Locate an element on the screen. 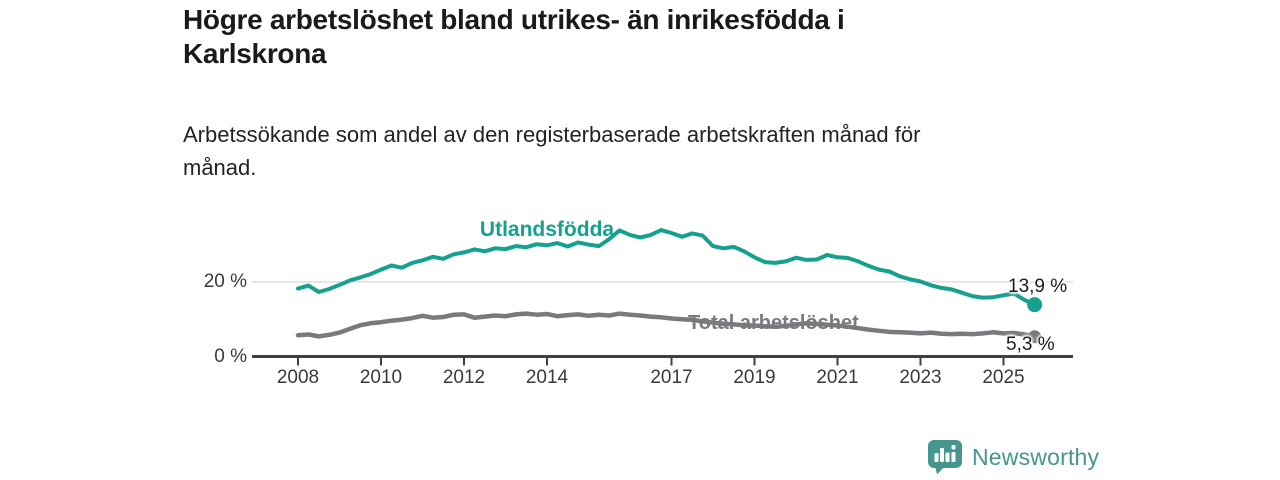 The height and width of the screenshot is (480, 1280). x-tick-label: 2017 is located at coordinates (671, 377).